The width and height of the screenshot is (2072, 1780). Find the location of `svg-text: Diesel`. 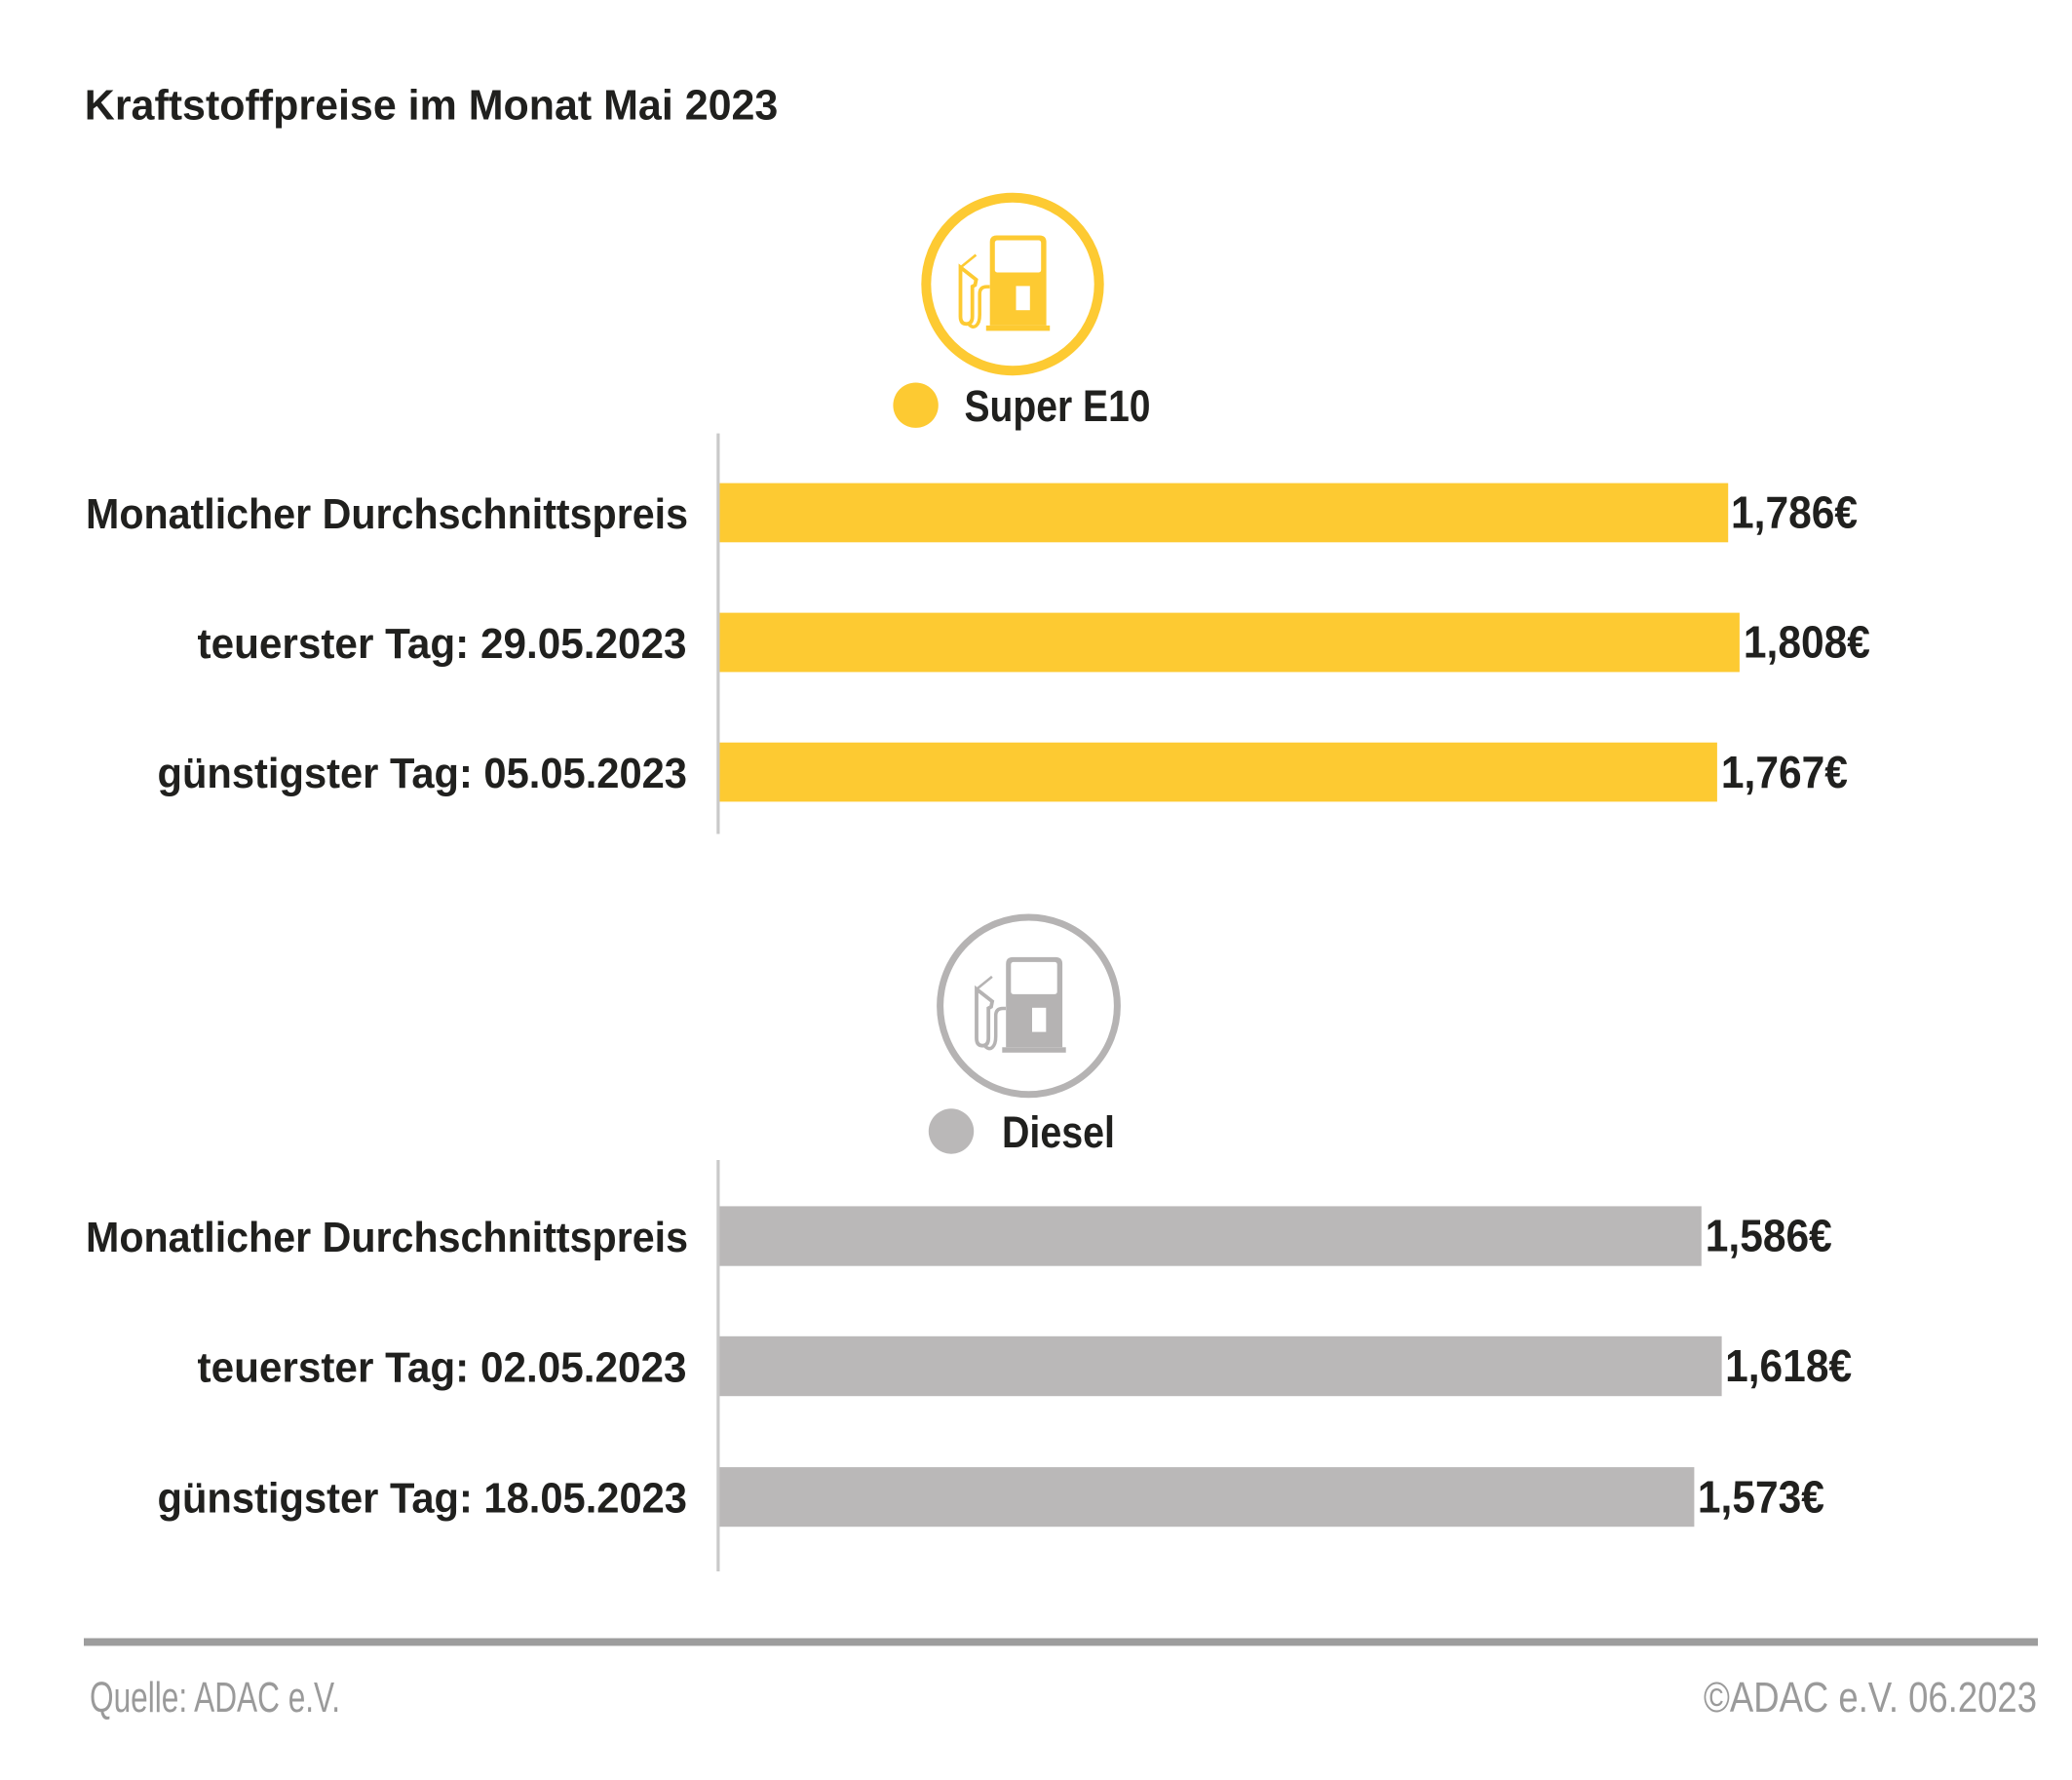

svg-text: Diesel is located at coordinates (1058, 1132).